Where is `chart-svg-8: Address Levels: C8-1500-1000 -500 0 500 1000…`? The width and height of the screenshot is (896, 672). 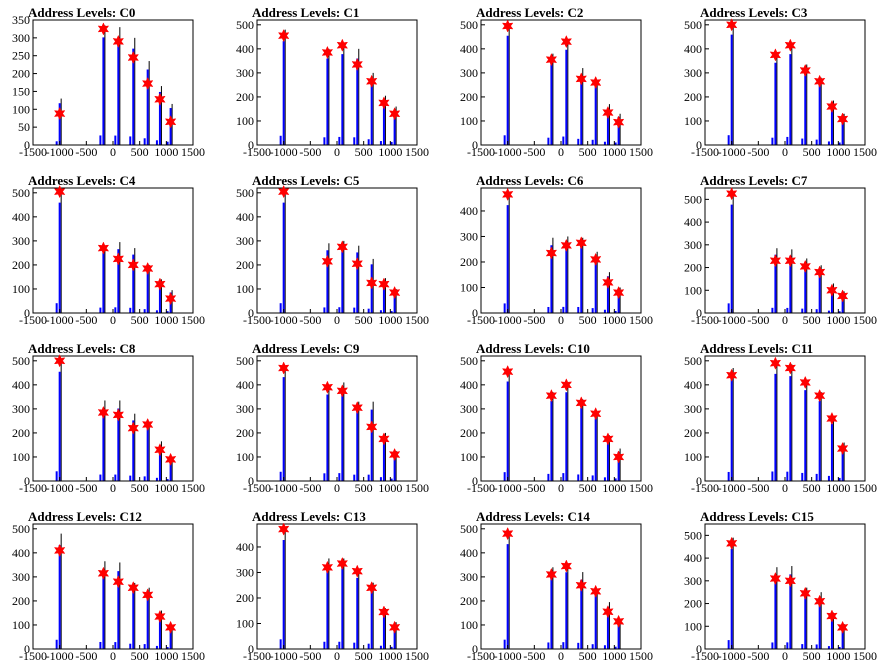
chart-svg-8: Address Levels: C8-1500-1000 -500 0 500 1000… is located at coordinates (108, 418).